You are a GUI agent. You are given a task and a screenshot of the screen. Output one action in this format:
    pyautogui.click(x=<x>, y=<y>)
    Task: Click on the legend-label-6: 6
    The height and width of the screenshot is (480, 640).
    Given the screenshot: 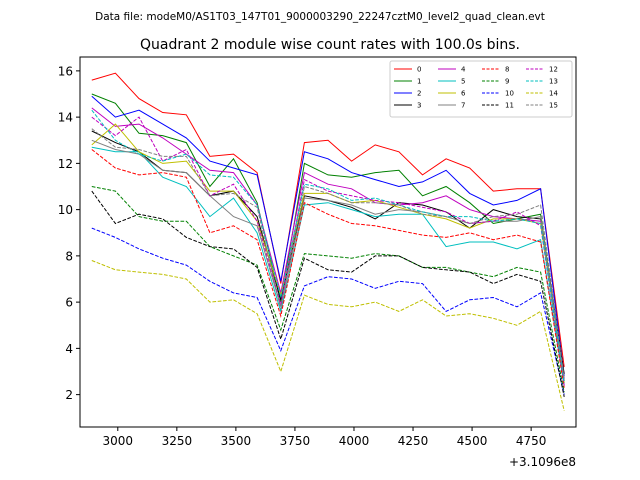 What is the action you would take?
    pyautogui.click(x=463, y=94)
    